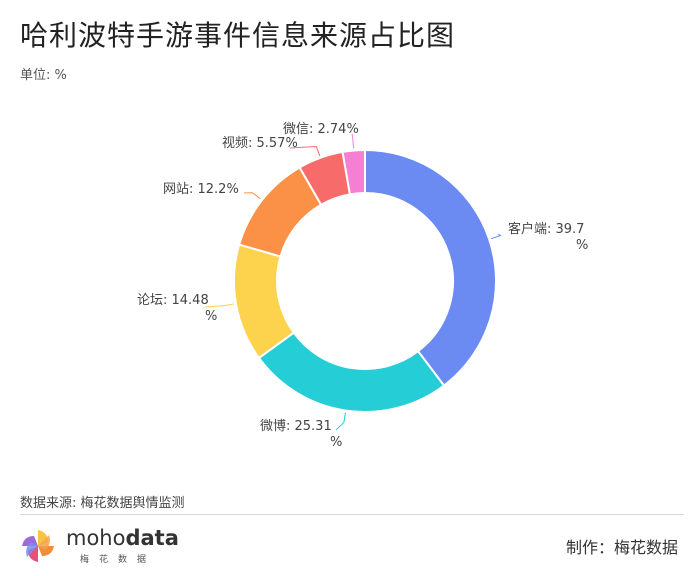 The width and height of the screenshot is (700, 576). What do you see at coordinates (177, 308) in the screenshot?
I see `slice-label-2: 论坛: 14.48%` at bounding box center [177, 308].